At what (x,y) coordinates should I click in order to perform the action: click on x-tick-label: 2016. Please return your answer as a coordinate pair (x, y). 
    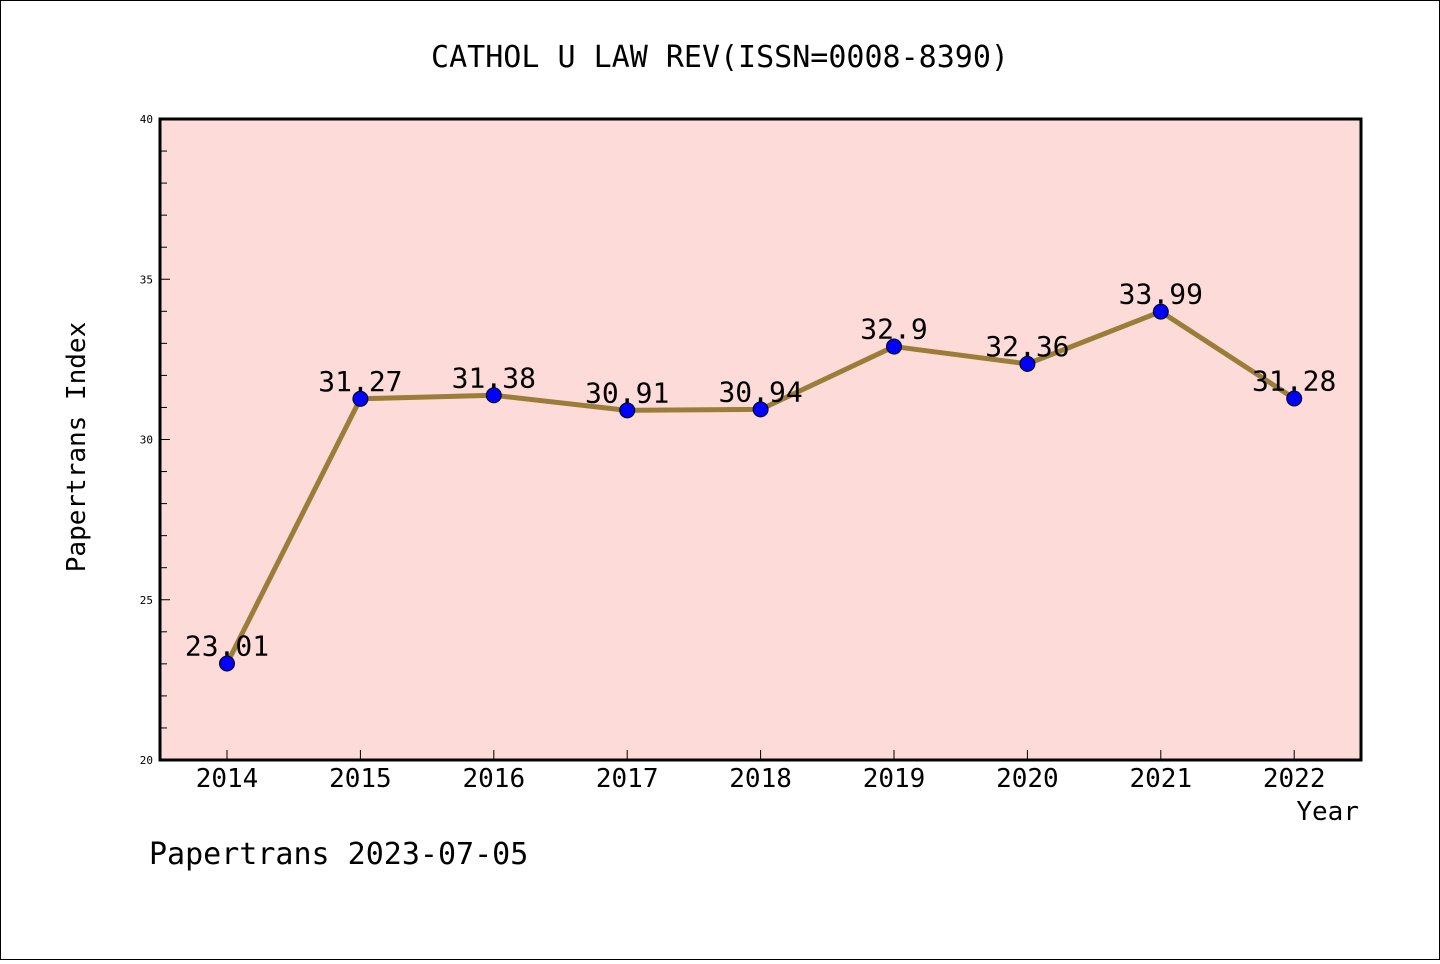
    Looking at the image, I should click on (493, 779).